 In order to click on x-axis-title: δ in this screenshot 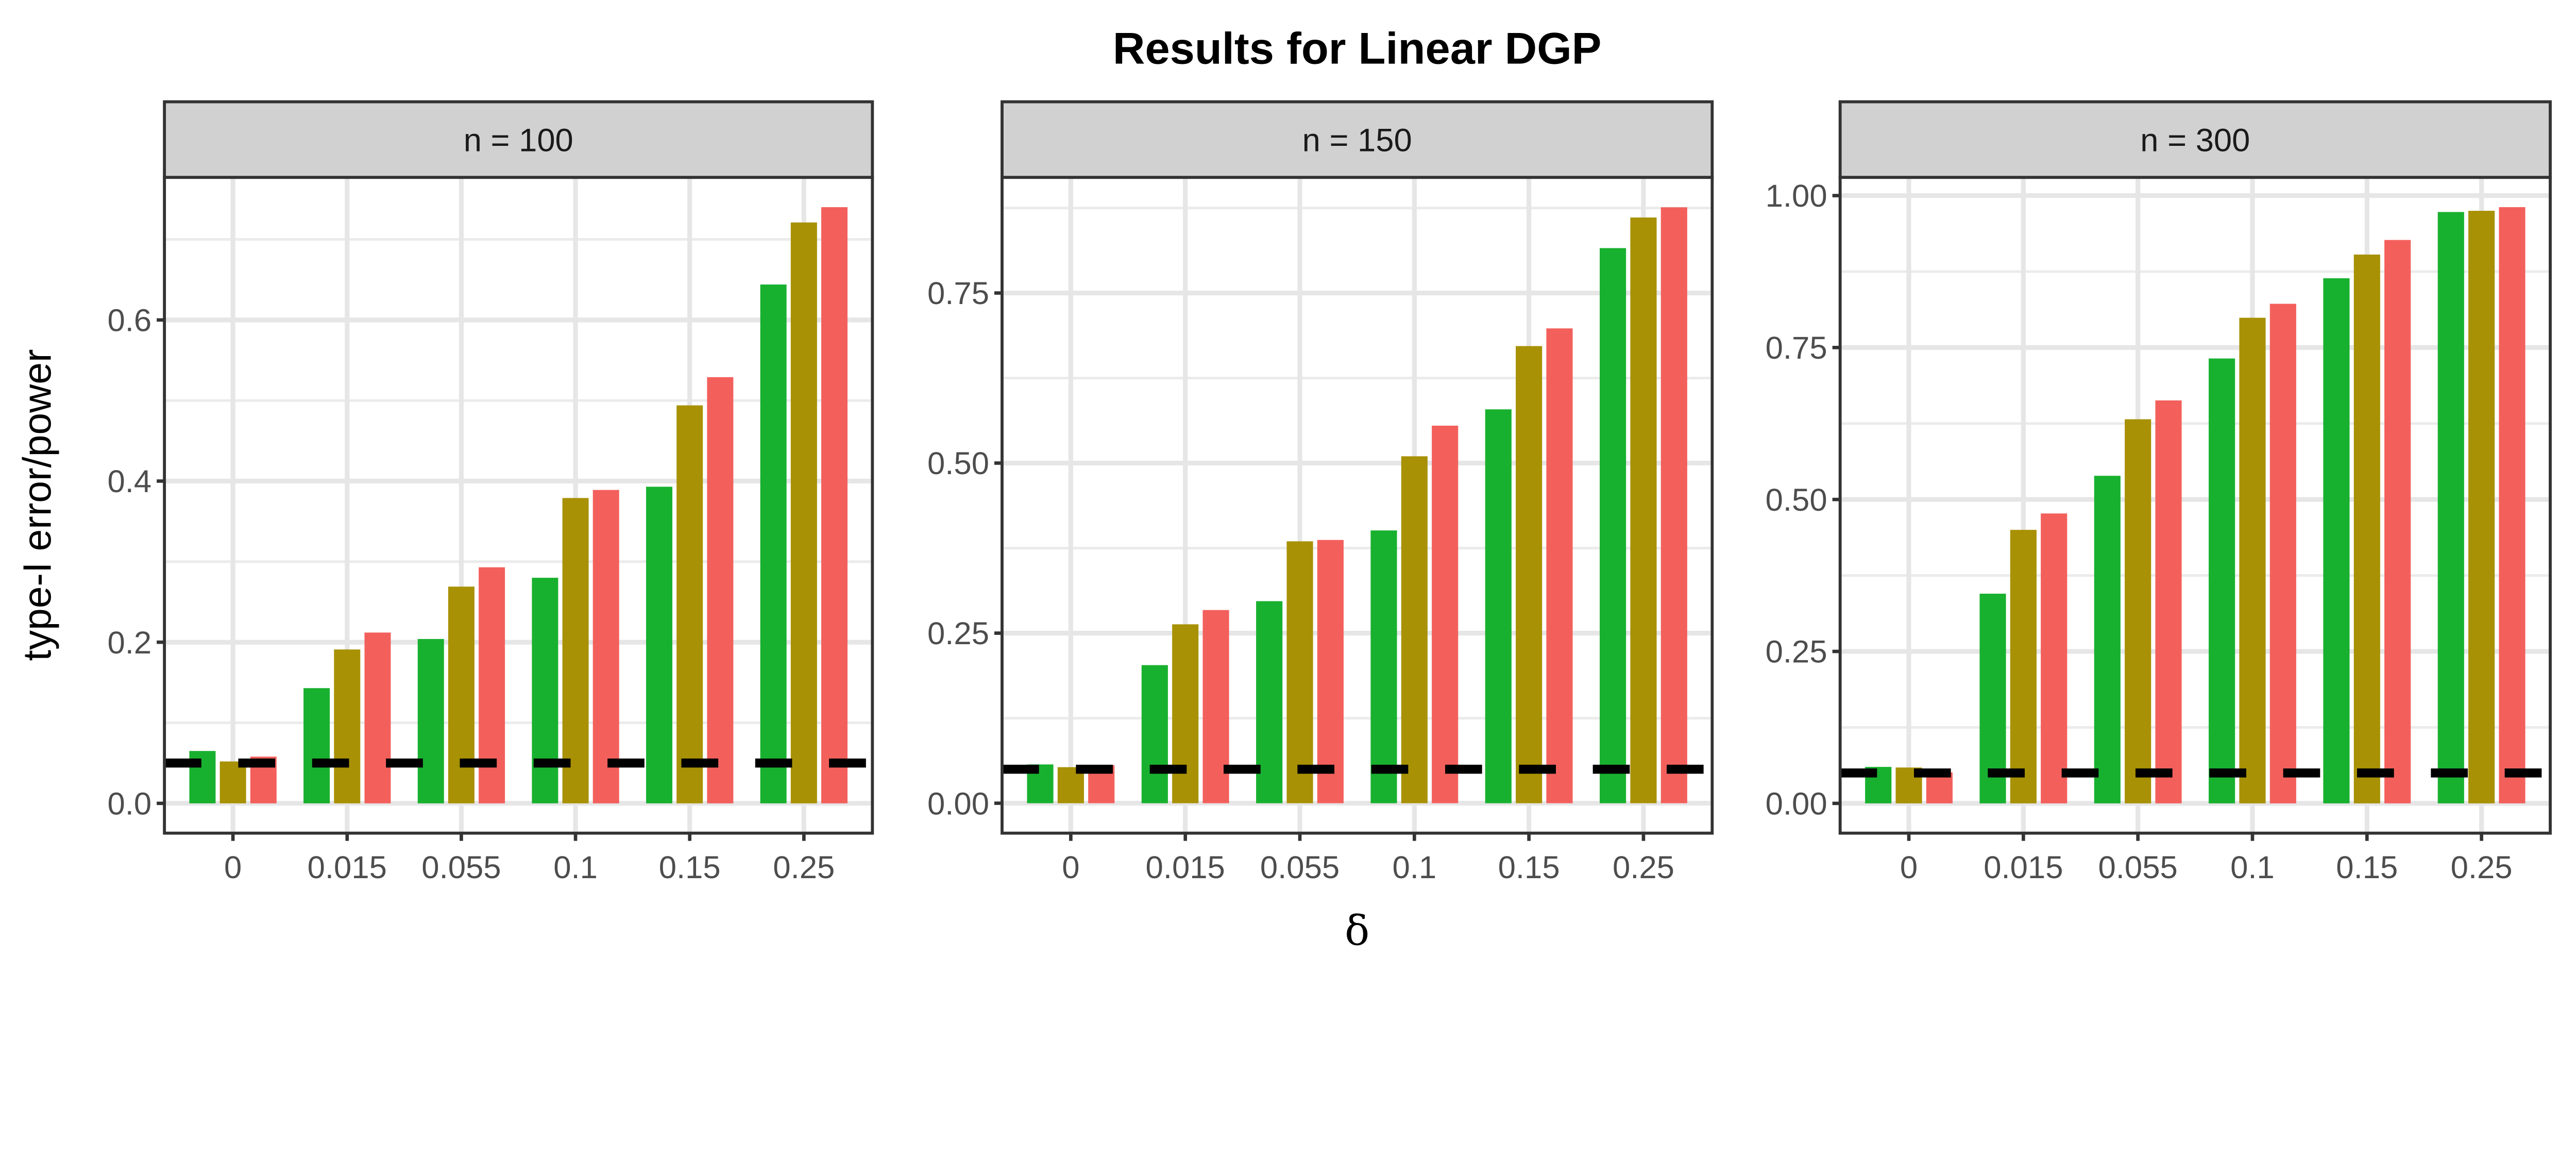, I will do `click(1357, 930)`.